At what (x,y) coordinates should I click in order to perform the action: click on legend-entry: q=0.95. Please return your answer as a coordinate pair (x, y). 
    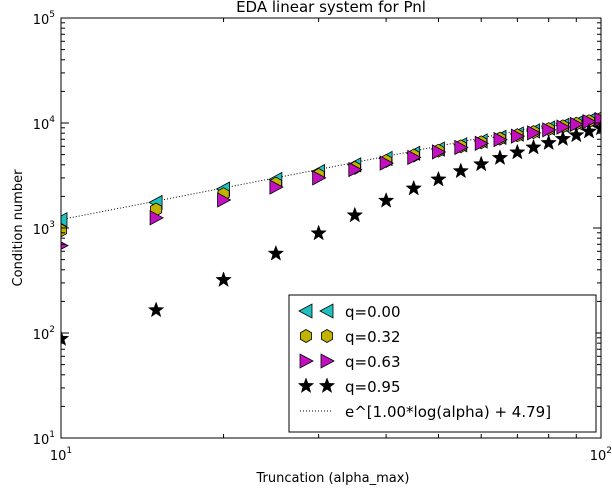
    Looking at the image, I should click on (349, 386).